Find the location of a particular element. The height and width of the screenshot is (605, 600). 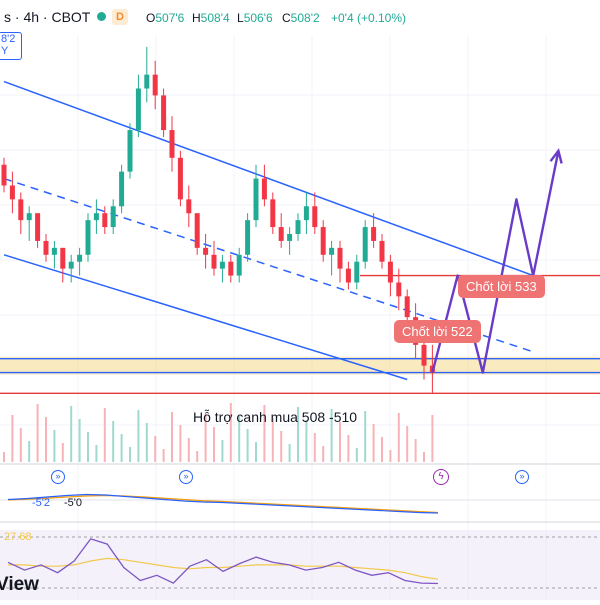

macd-line is located at coordinates (223, 503).